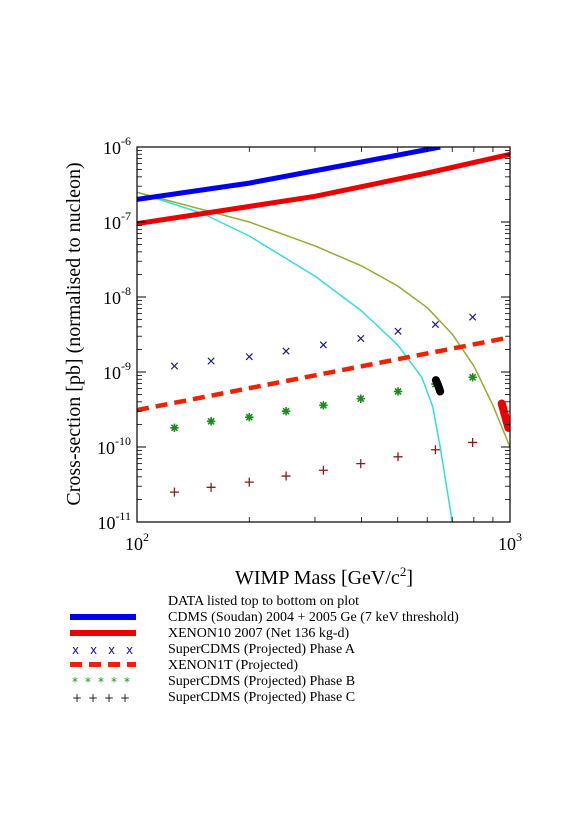 This screenshot has width=582, height=823. What do you see at coordinates (510, 542) in the screenshot?
I see `x-tick-label: 10³` at bounding box center [510, 542].